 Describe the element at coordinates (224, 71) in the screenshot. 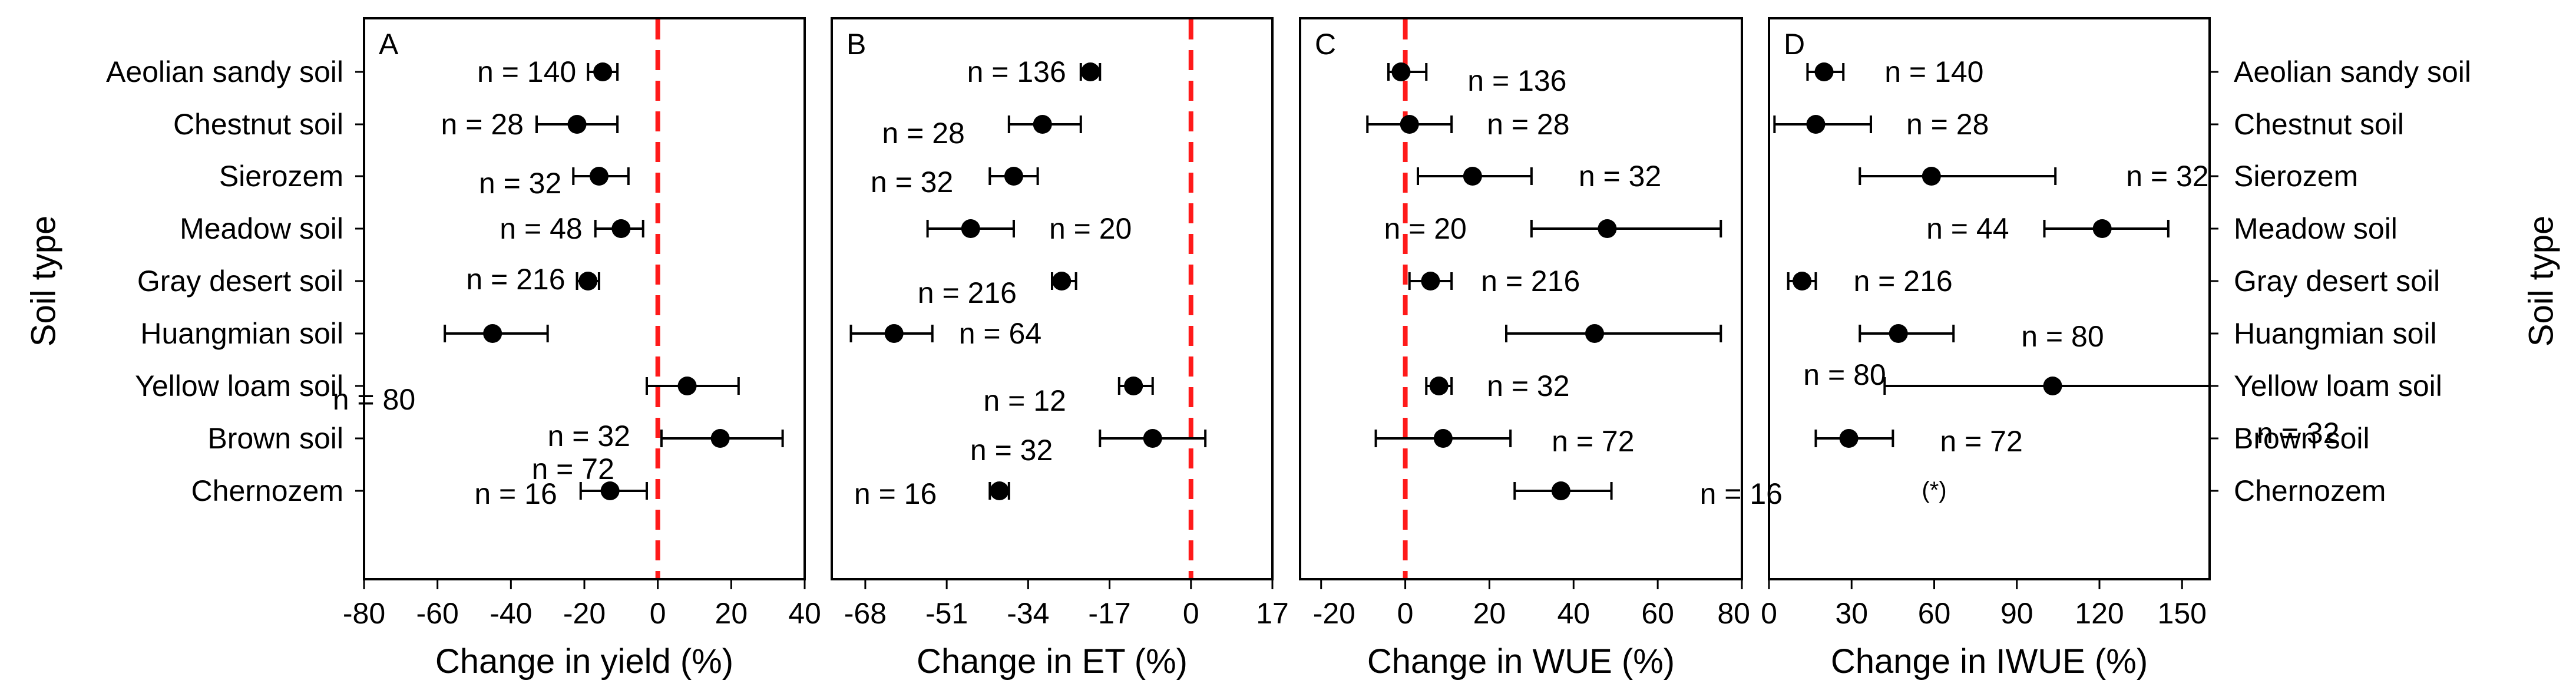

I see `left-category-label: Aeolian sandy soil` at that location.